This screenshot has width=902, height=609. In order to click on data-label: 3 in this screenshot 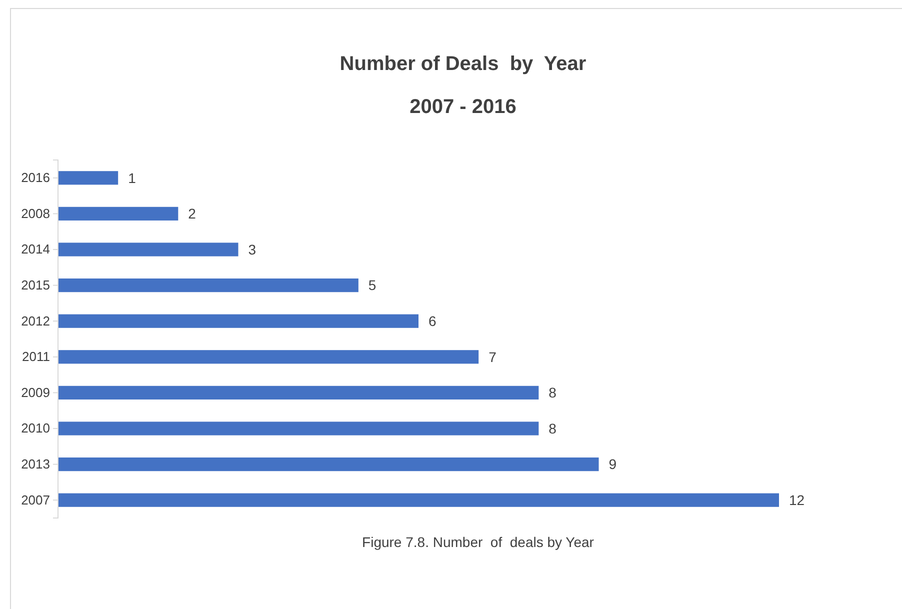, I will do `click(252, 249)`.